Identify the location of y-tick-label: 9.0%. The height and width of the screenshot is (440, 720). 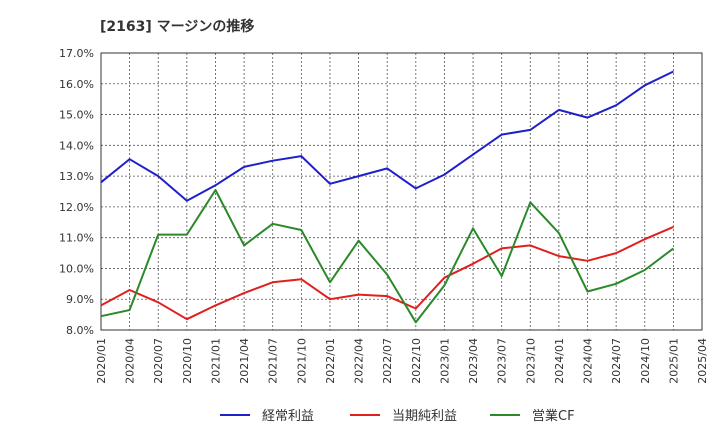
(80, 299).